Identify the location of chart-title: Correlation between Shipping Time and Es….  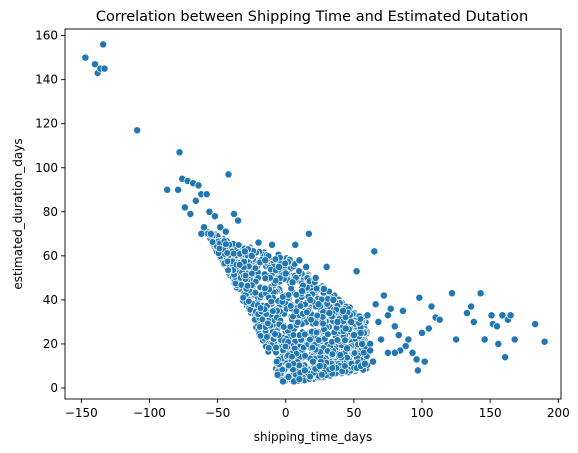
(312, 17).